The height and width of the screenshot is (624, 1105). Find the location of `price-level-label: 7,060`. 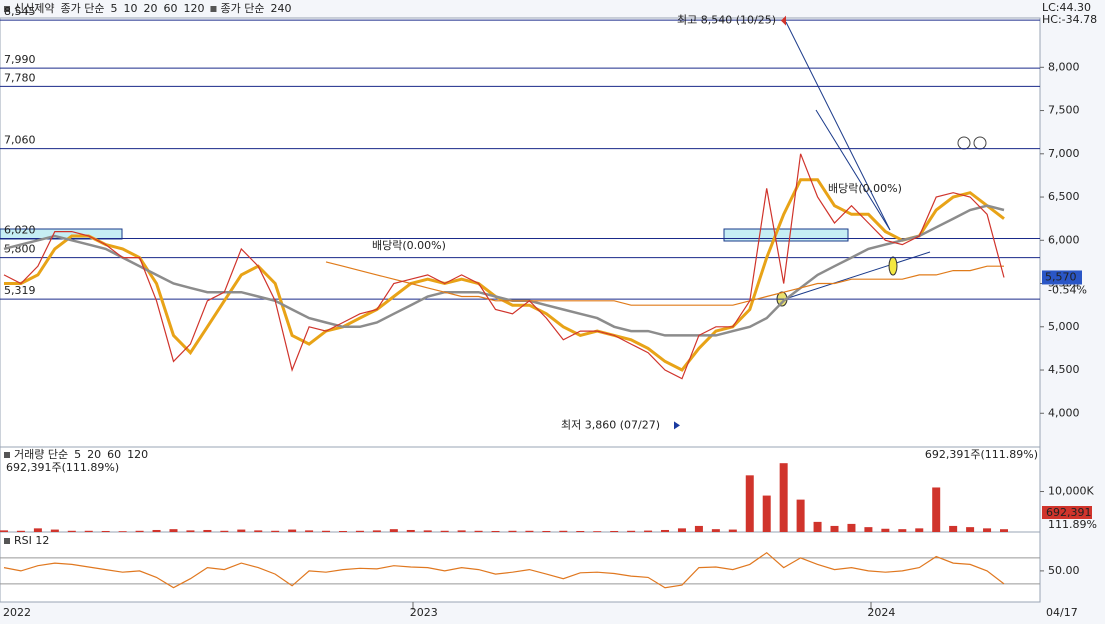

price-level-label: 7,060 is located at coordinates (20, 140).